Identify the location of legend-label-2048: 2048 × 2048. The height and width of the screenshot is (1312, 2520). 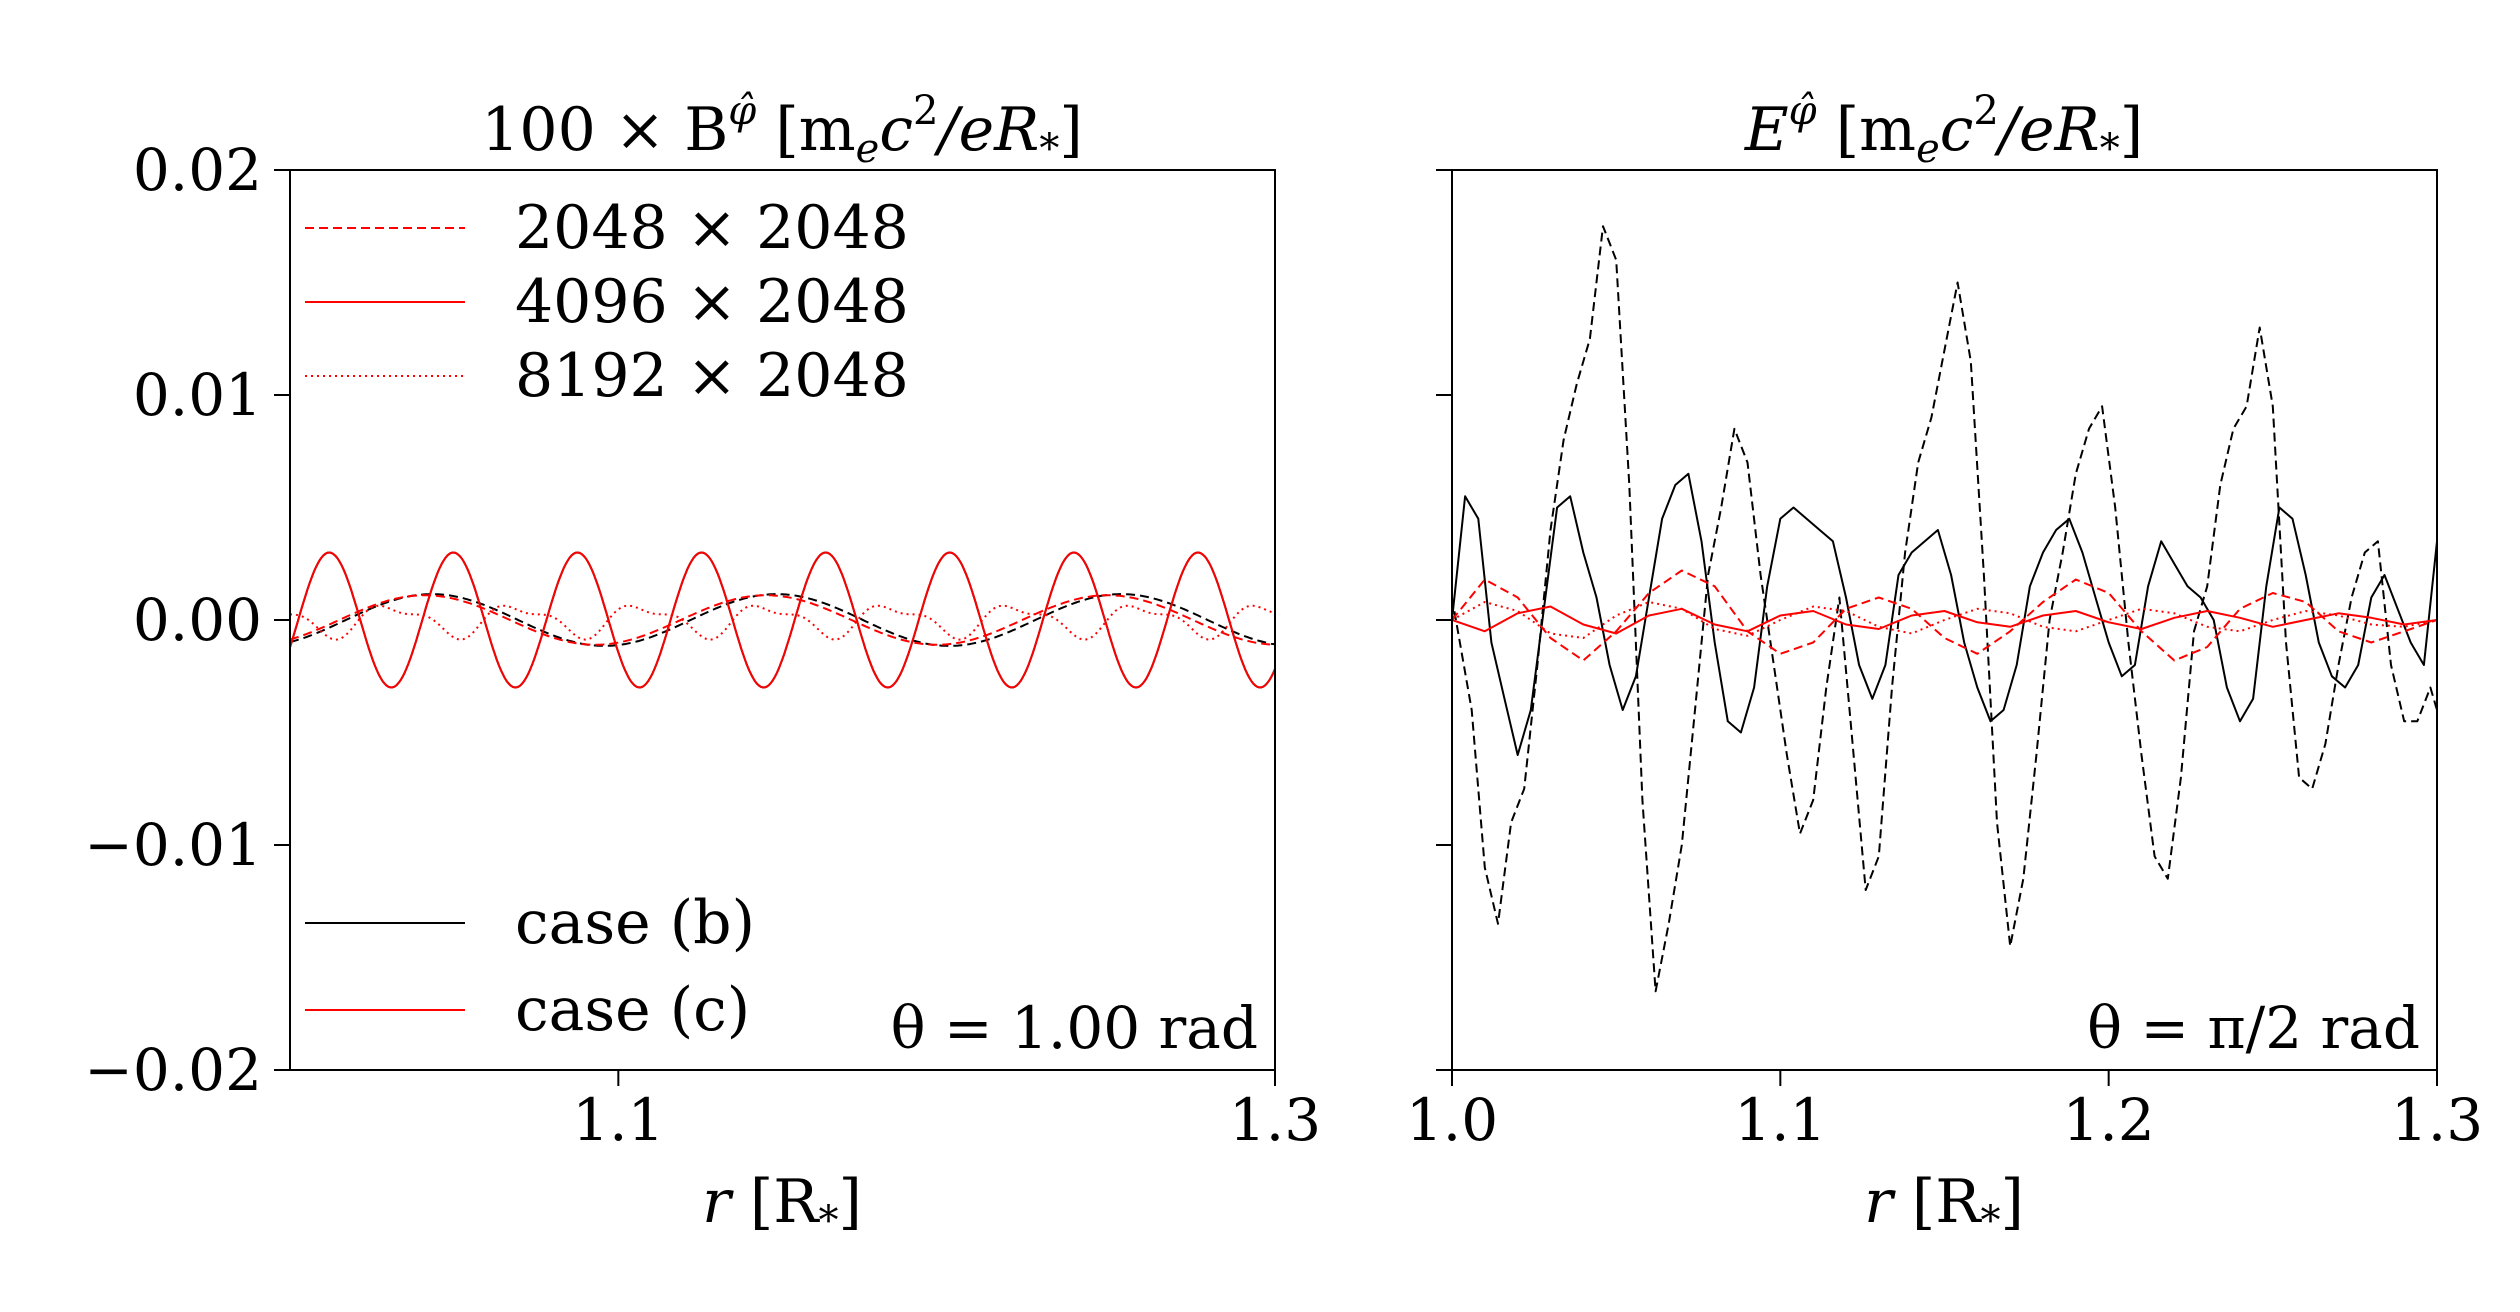
(712, 228).